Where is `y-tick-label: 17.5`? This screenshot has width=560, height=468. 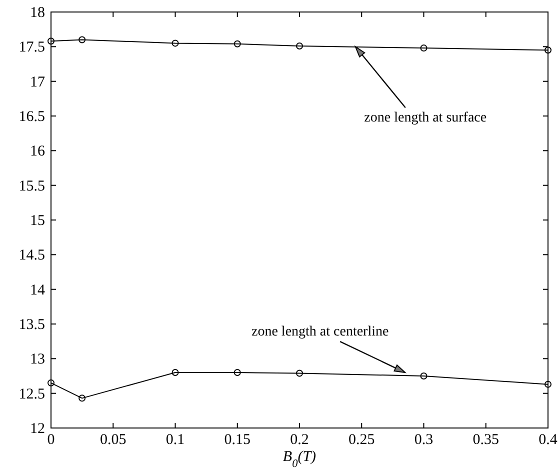 y-tick-label: 17.5 is located at coordinates (31, 48).